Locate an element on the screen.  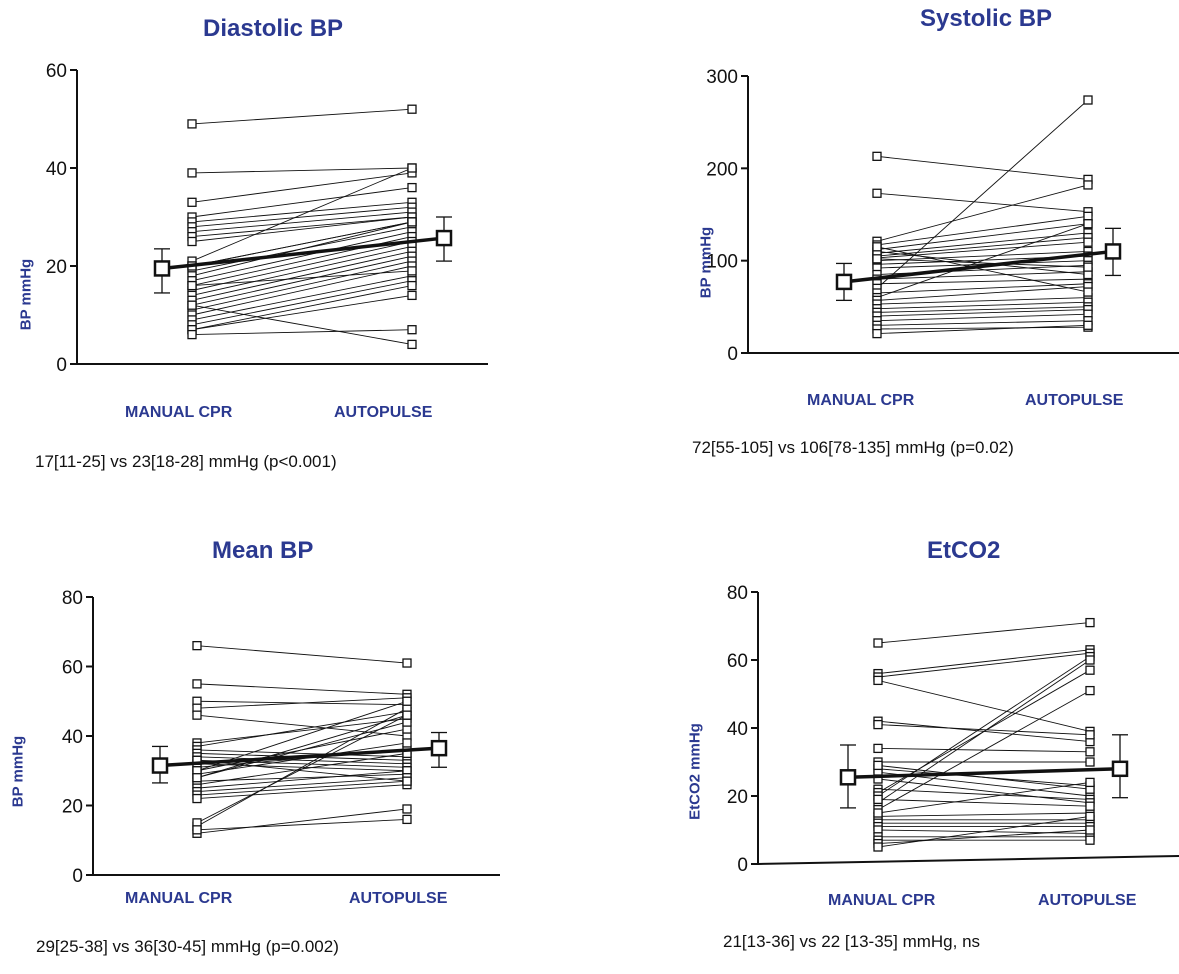
chart-title: Diastolic BP is located at coordinates (273, 28).